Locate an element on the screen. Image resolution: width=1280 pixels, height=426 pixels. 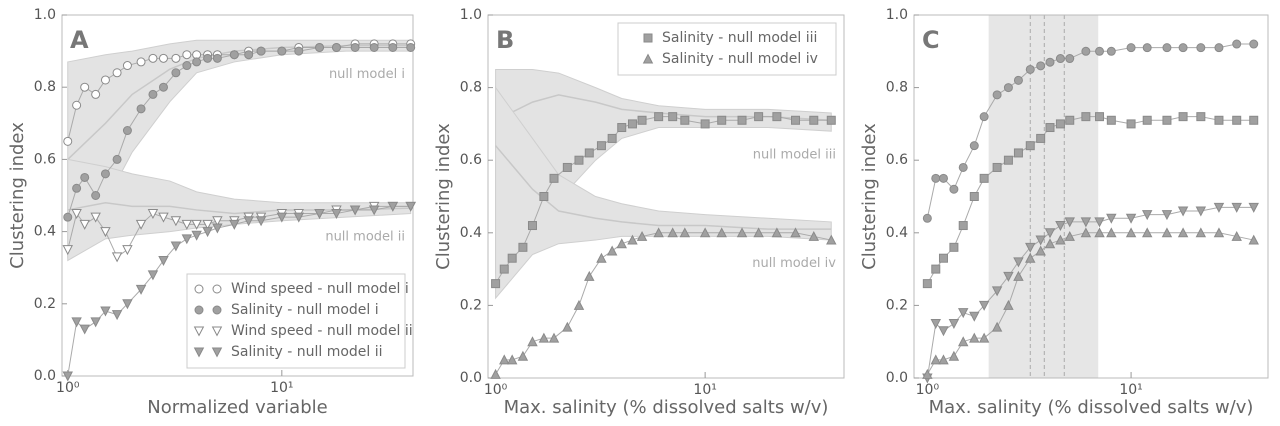
x-tick-label: 10⁰ is located at coordinates (68, 388).